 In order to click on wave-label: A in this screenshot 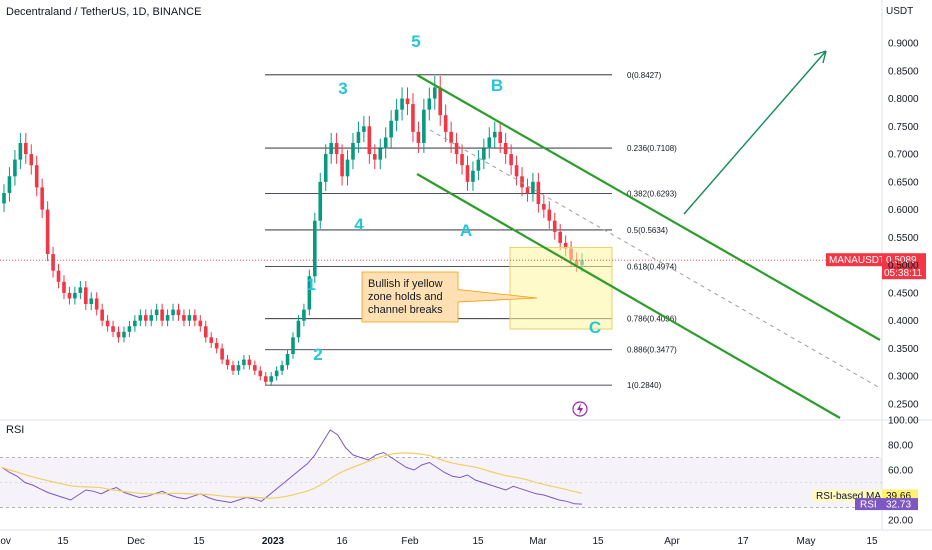, I will do `click(466, 230)`.